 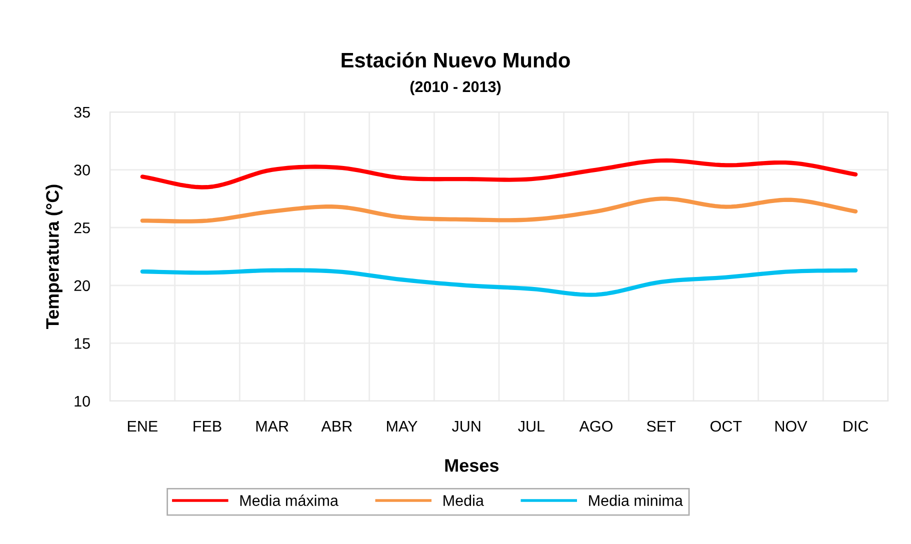 I want to click on x-tick-label: JUL, so click(x=531, y=426).